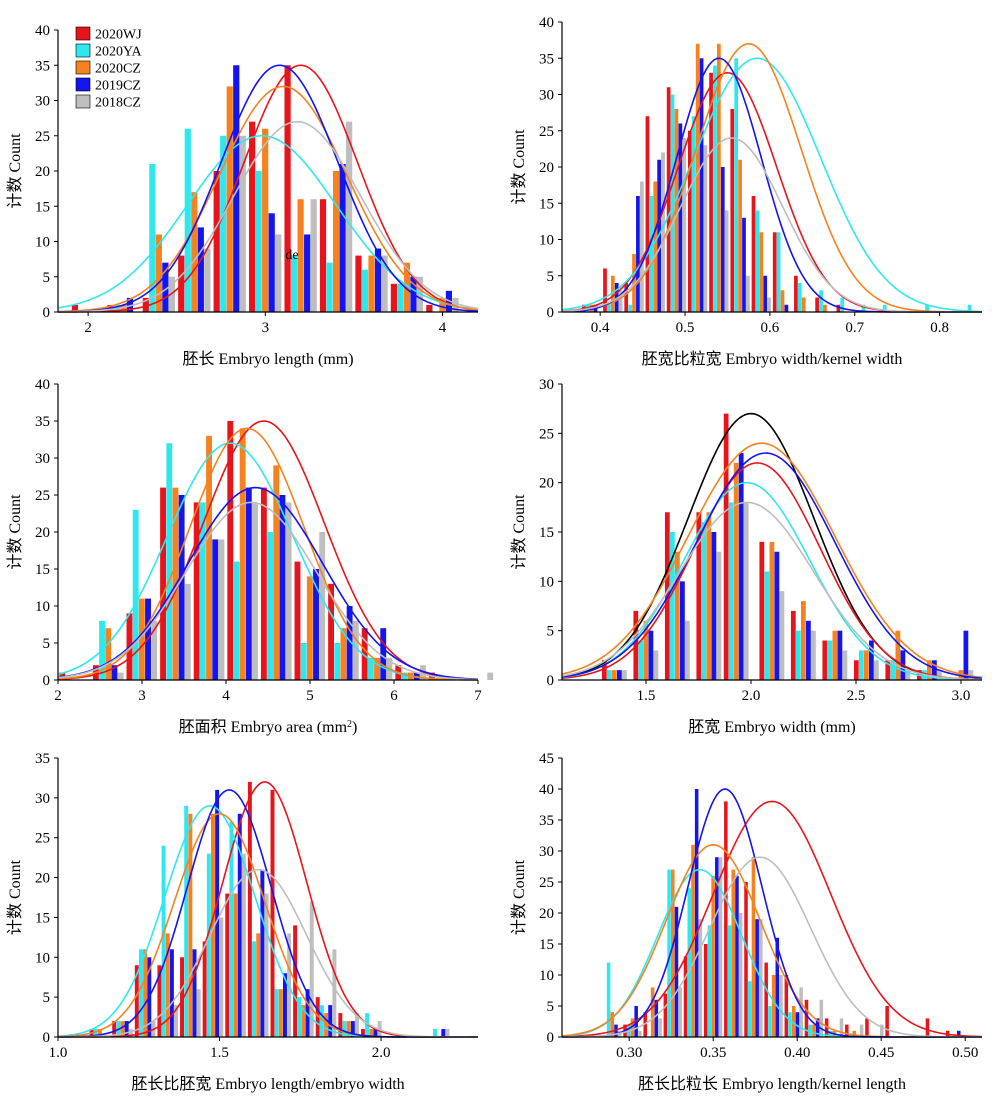  I want to click on x-axis-label: 胚宽比粒宽 Embryo width/kernel width, so click(772, 359).